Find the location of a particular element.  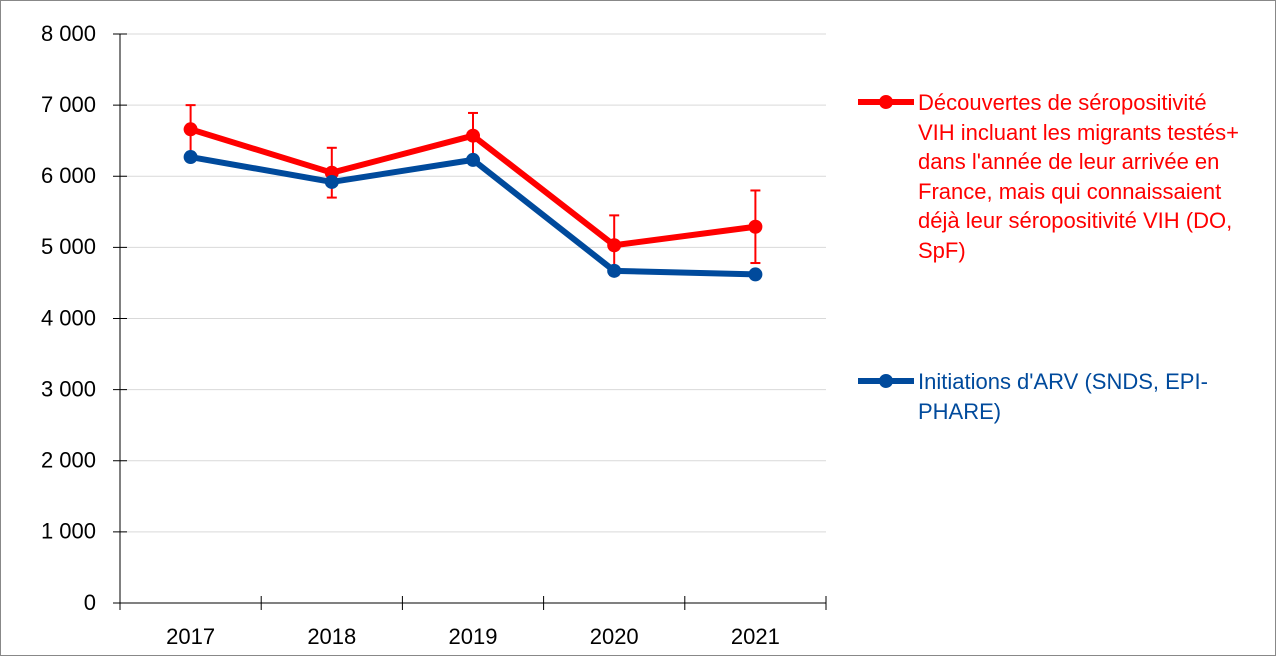

x-tick-label: 2017 is located at coordinates (190, 636).